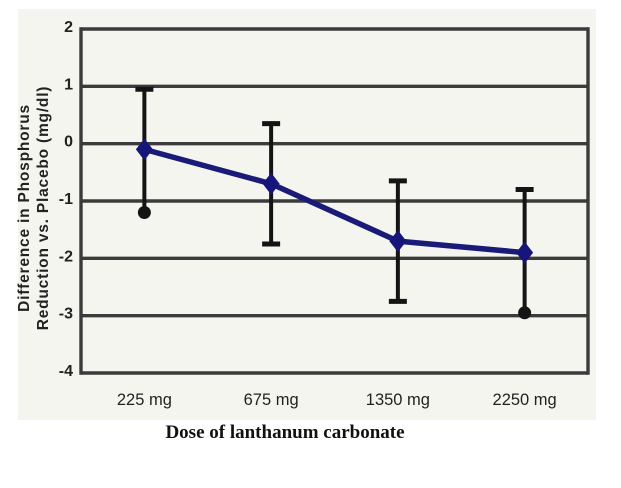 Image resolution: width=621 pixels, height=488 pixels. I want to click on x-tick-label: 675 mg, so click(271, 400).